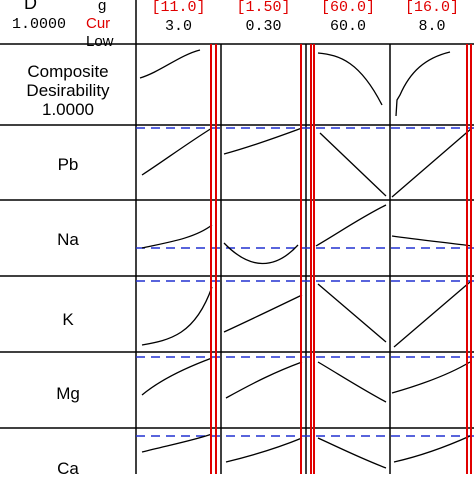 The width and height of the screenshot is (474, 478). I want to click on composite-label-line: Desirability, so click(68, 90).